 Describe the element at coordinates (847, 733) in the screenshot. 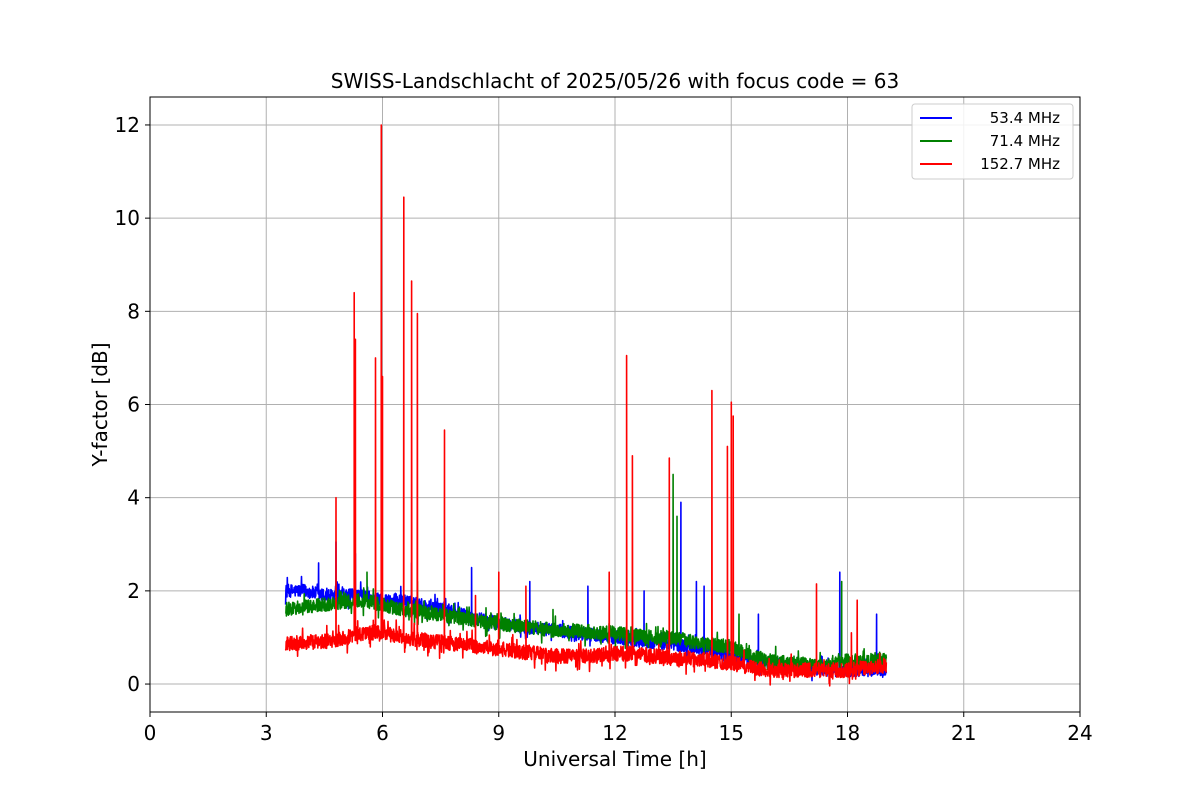

I see `x-tick-label: 18` at that location.